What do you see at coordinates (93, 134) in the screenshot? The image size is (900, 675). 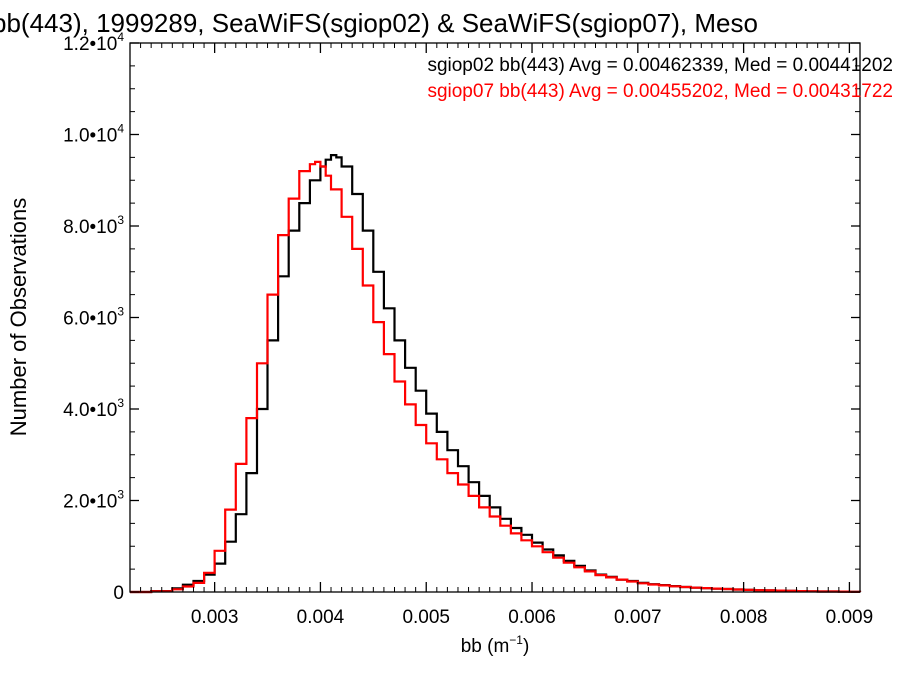 I see `y-tick-label: 1.0•104` at bounding box center [93, 134].